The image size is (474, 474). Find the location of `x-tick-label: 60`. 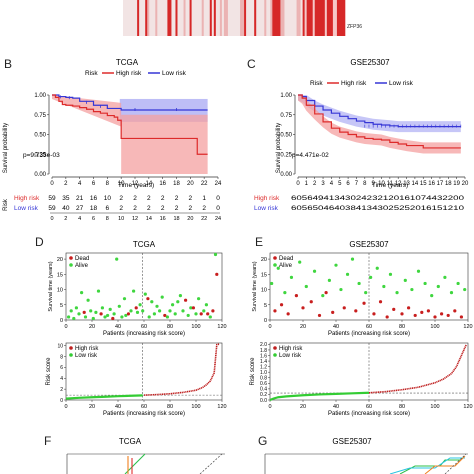

x-tick-label: 60 is located at coordinates (144, 407).